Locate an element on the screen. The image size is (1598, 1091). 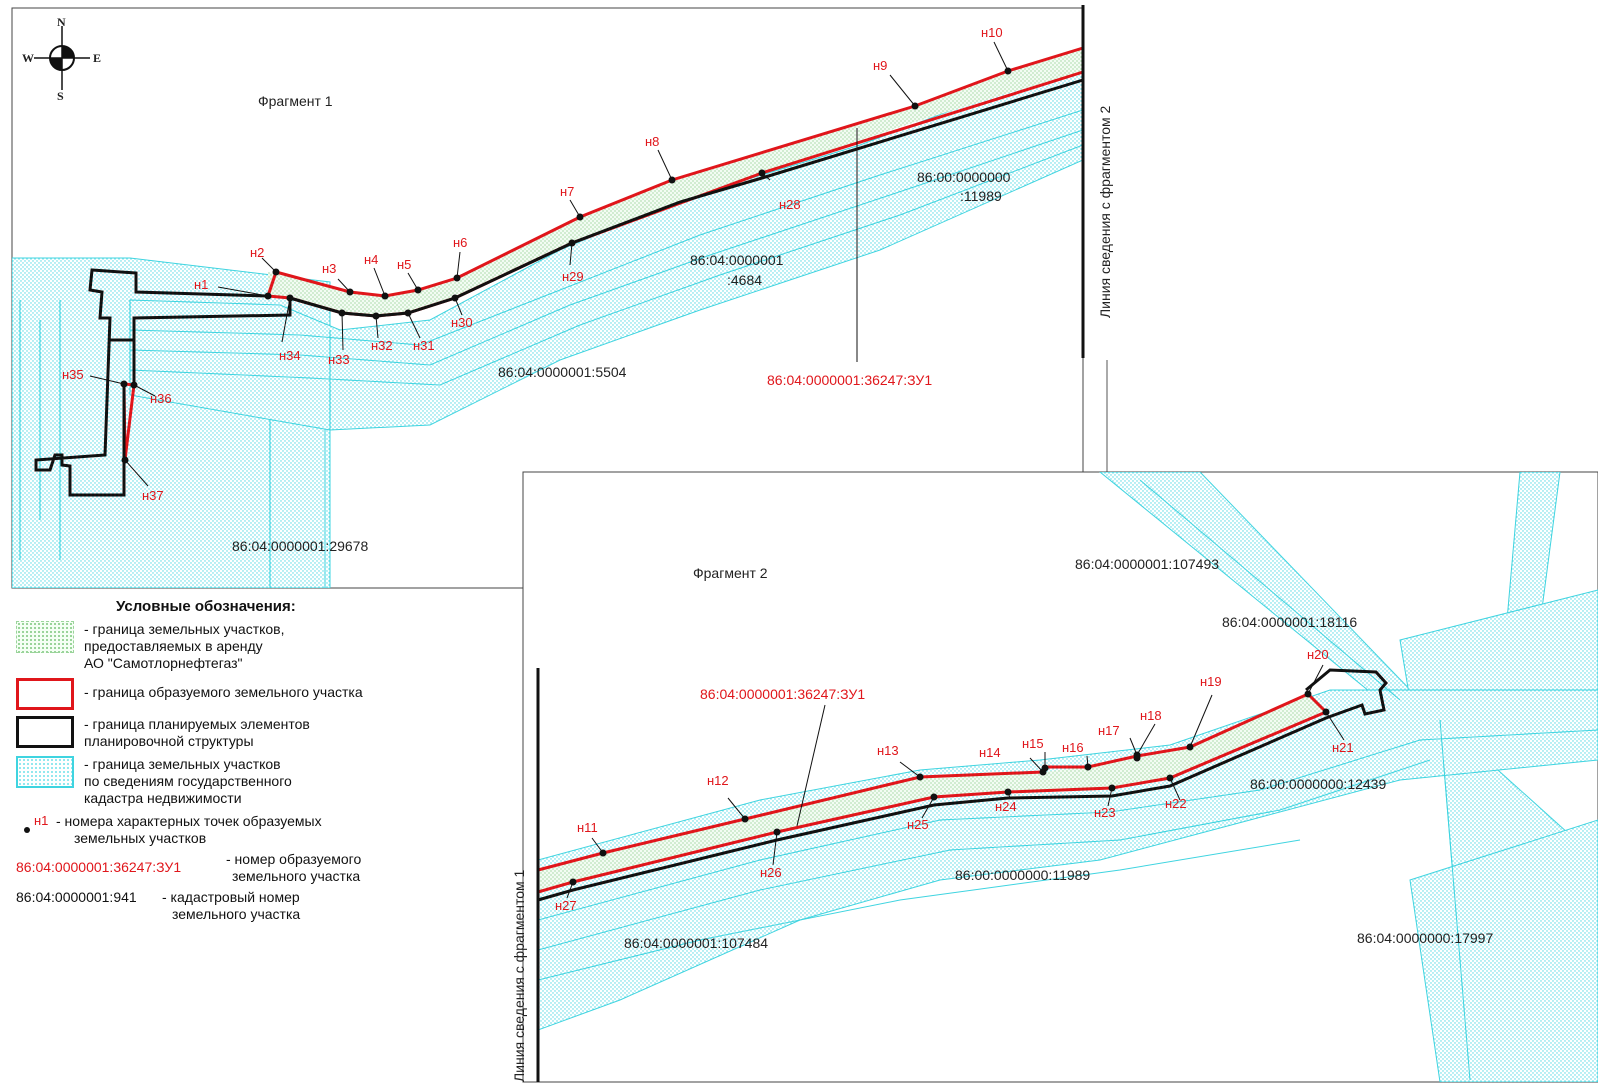
legend-number-example: 86:04:0000001:36247:ЗУ1 is located at coordinates (99, 867).